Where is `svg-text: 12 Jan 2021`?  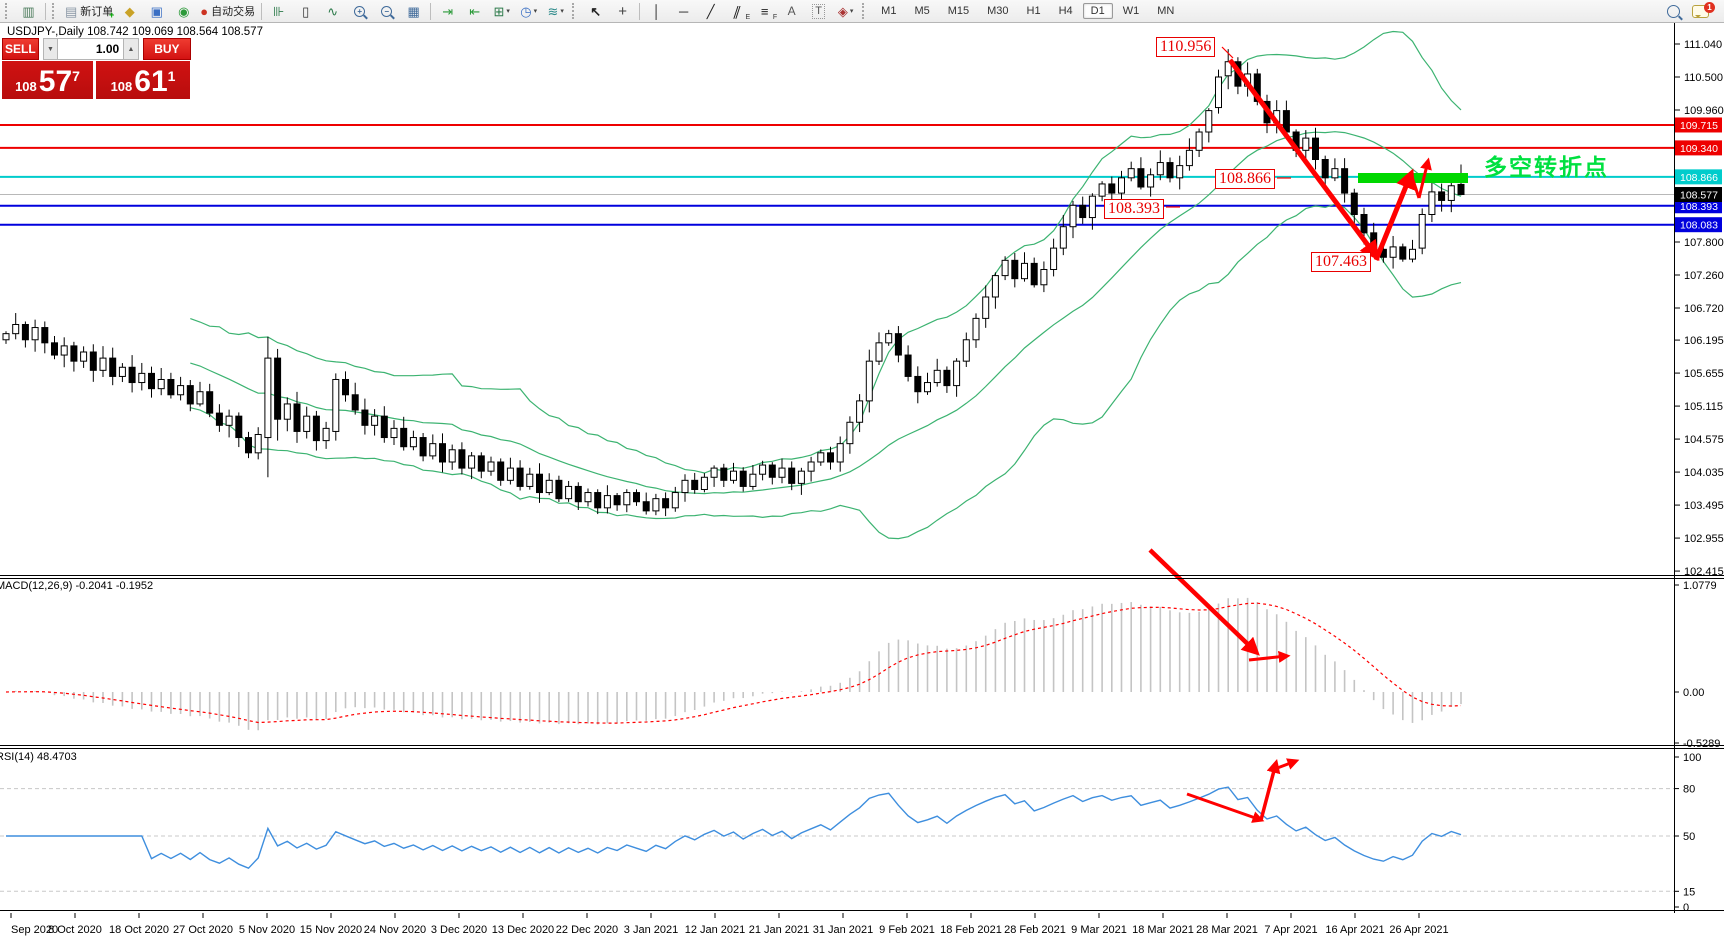
svg-text: 12 Jan 2021 is located at coordinates (715, 930).